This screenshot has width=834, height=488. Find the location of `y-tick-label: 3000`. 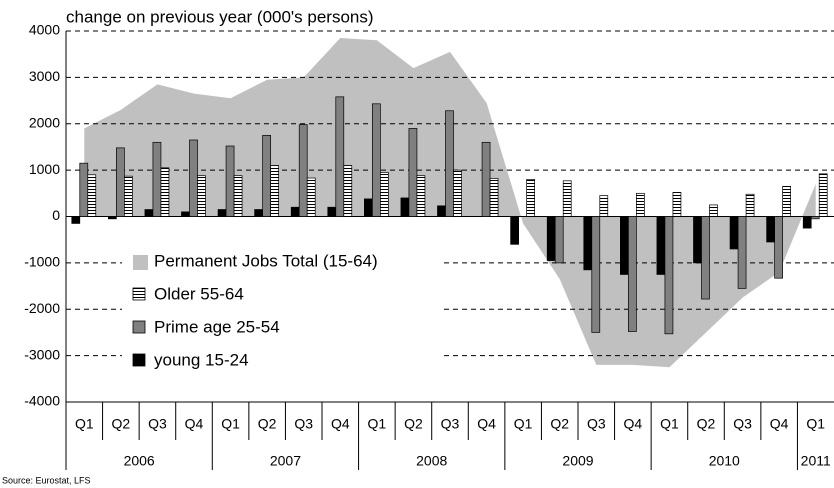

y-tick-label: 3000 is located at coordinates (44, 76).